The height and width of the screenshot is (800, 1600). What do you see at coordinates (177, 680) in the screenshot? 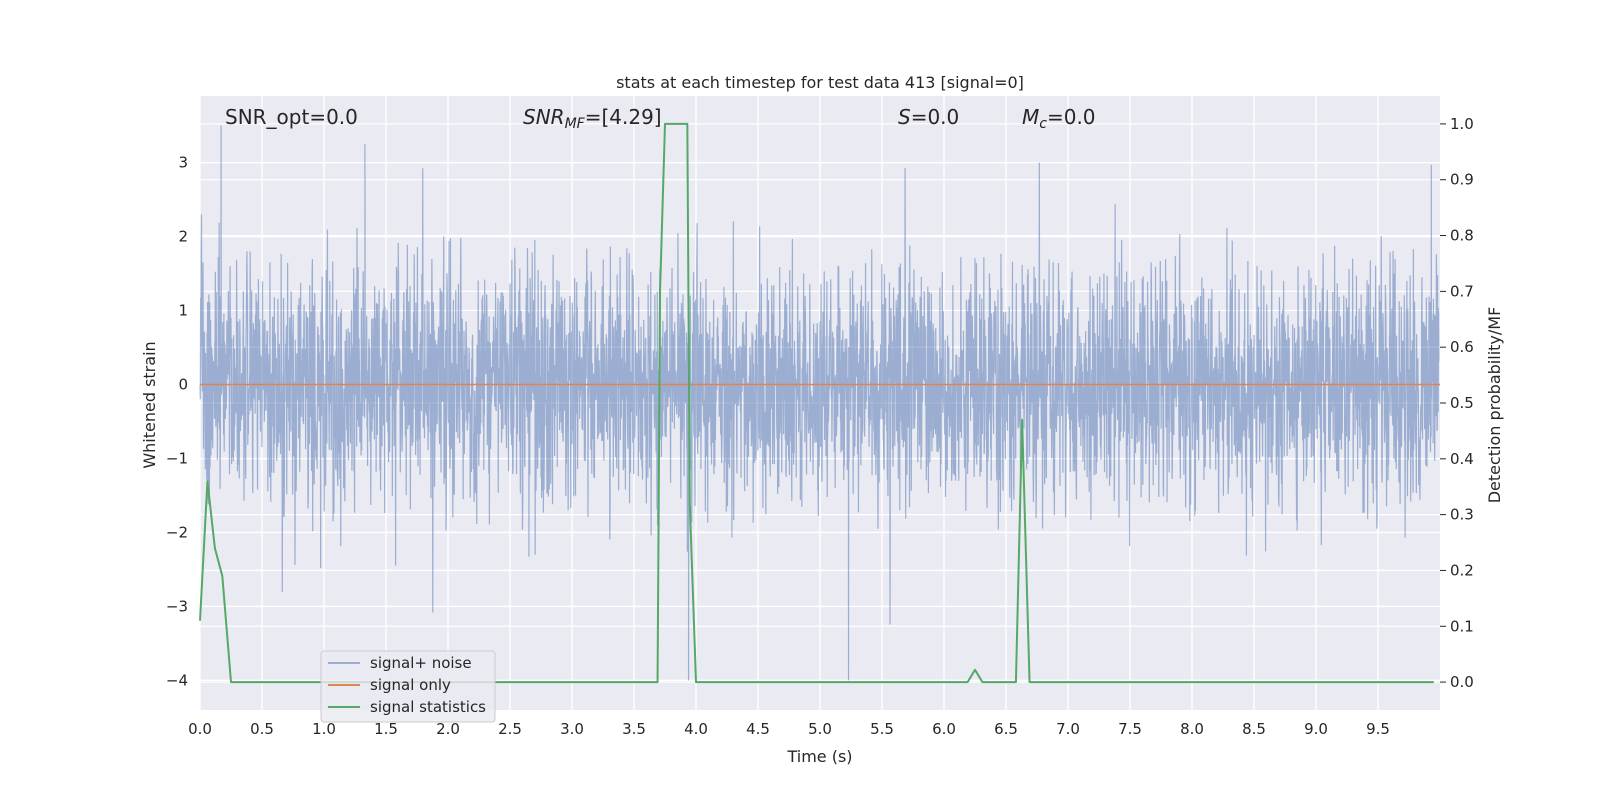
I see `y-left-tick-label: −4` at bounding box center [177, 680].